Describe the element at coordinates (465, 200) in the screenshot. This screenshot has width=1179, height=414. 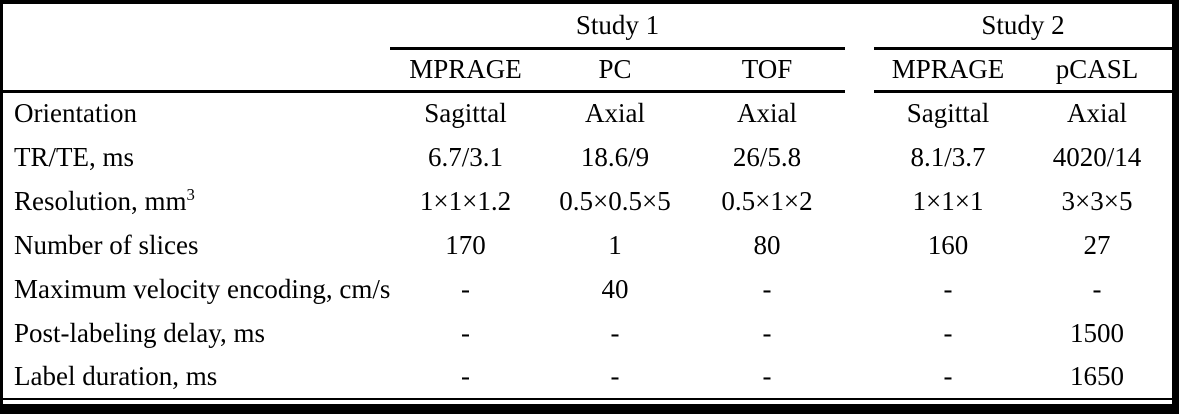
I see `cell: 1×1×1.2` at that location.